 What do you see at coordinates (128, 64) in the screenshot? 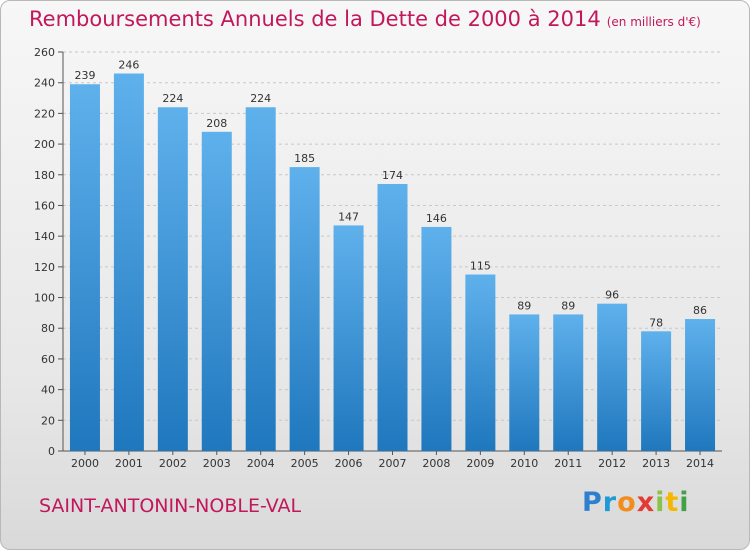
I see `bar-value-label: 246` at bounding box center [128, 64].